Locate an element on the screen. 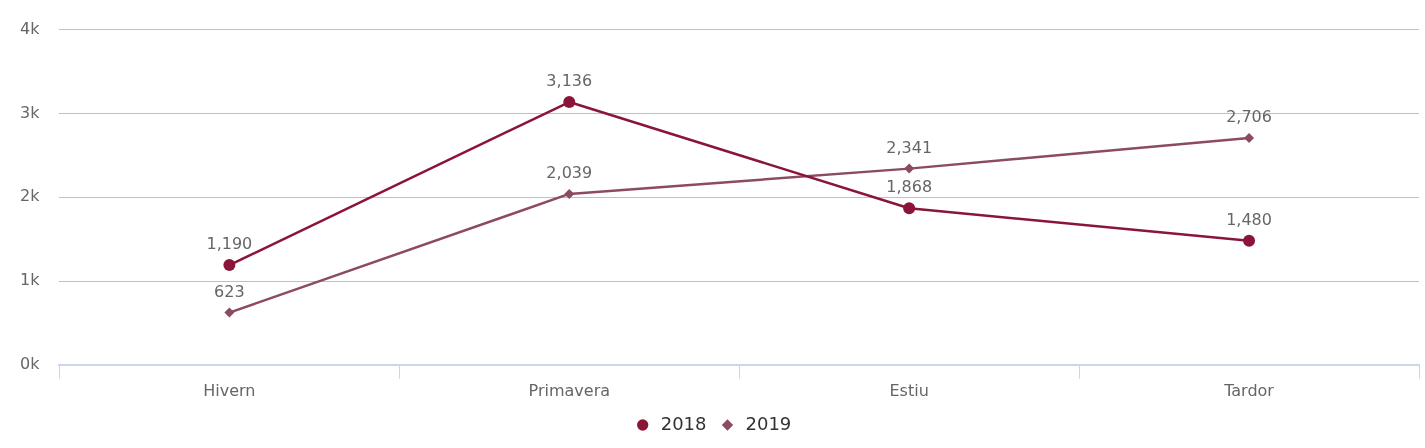 This screenshot has height=448, width=1425. data-label: 1,868 is located at coordinates (909, 187).